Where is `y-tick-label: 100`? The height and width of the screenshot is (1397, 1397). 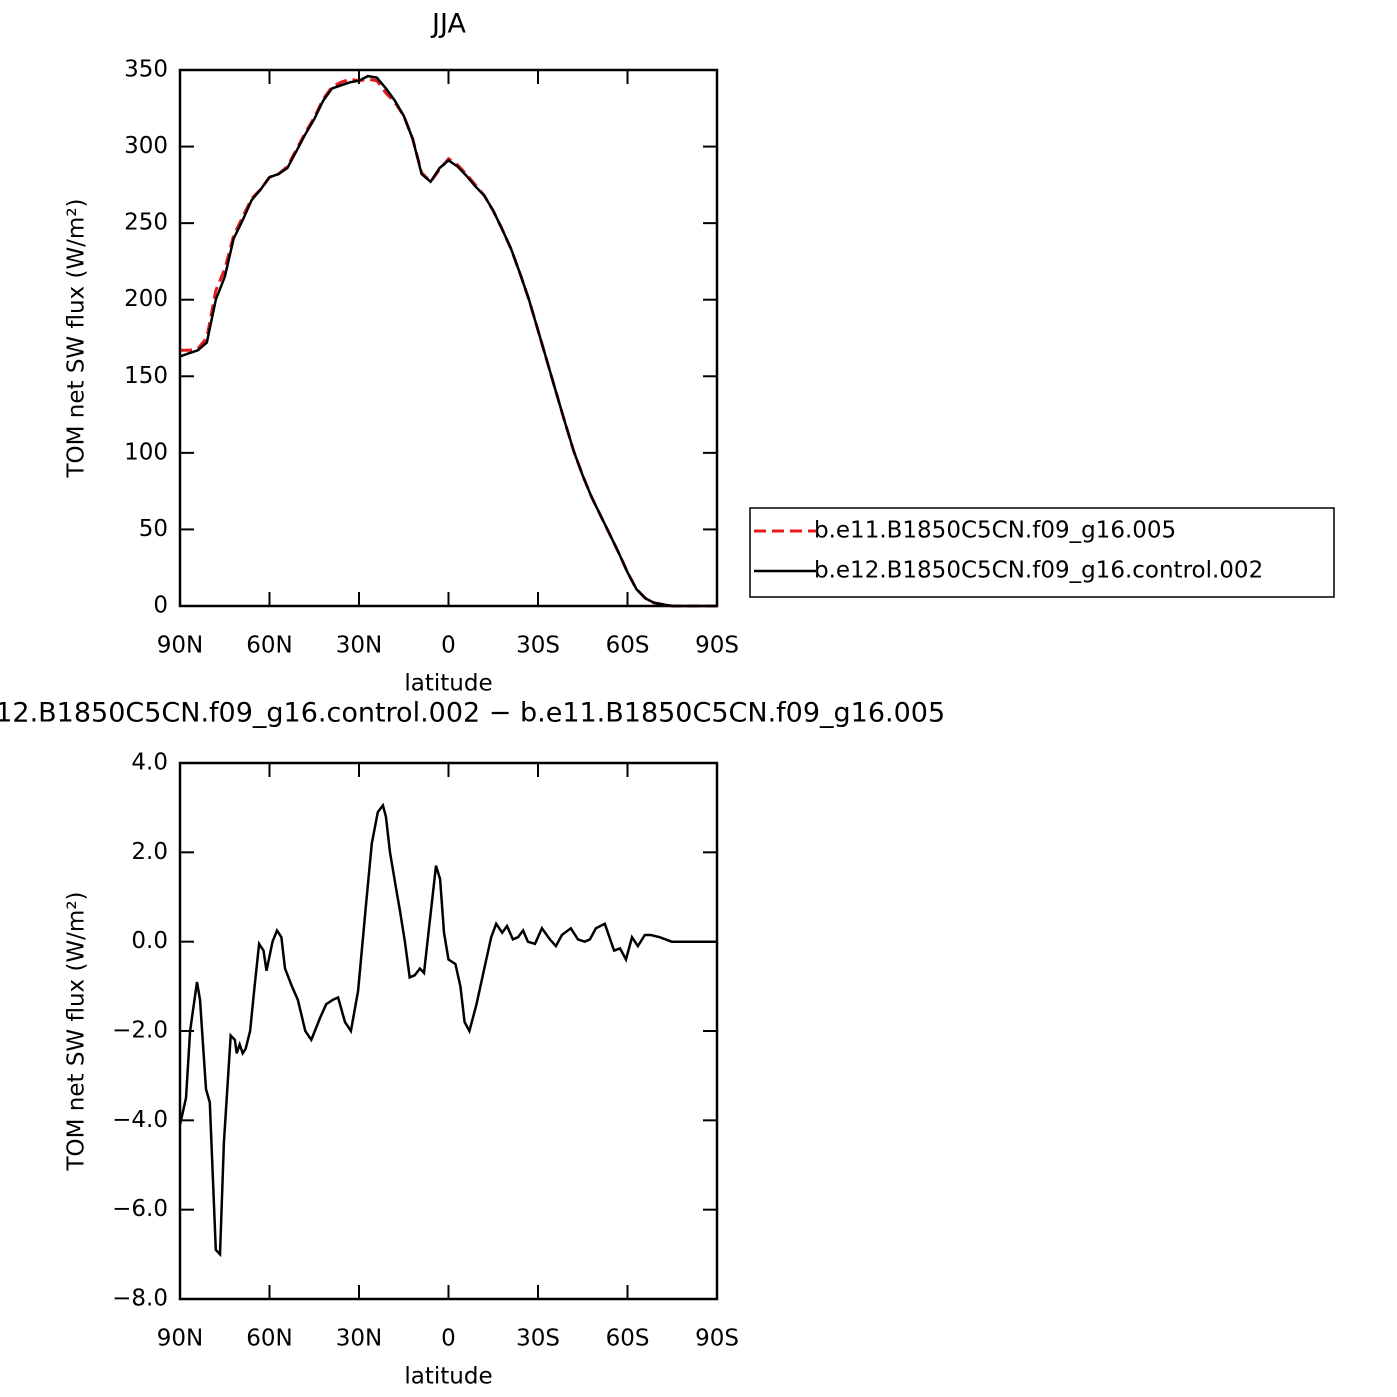 y-tick-label: 100 is located at coordinates (146, 452).